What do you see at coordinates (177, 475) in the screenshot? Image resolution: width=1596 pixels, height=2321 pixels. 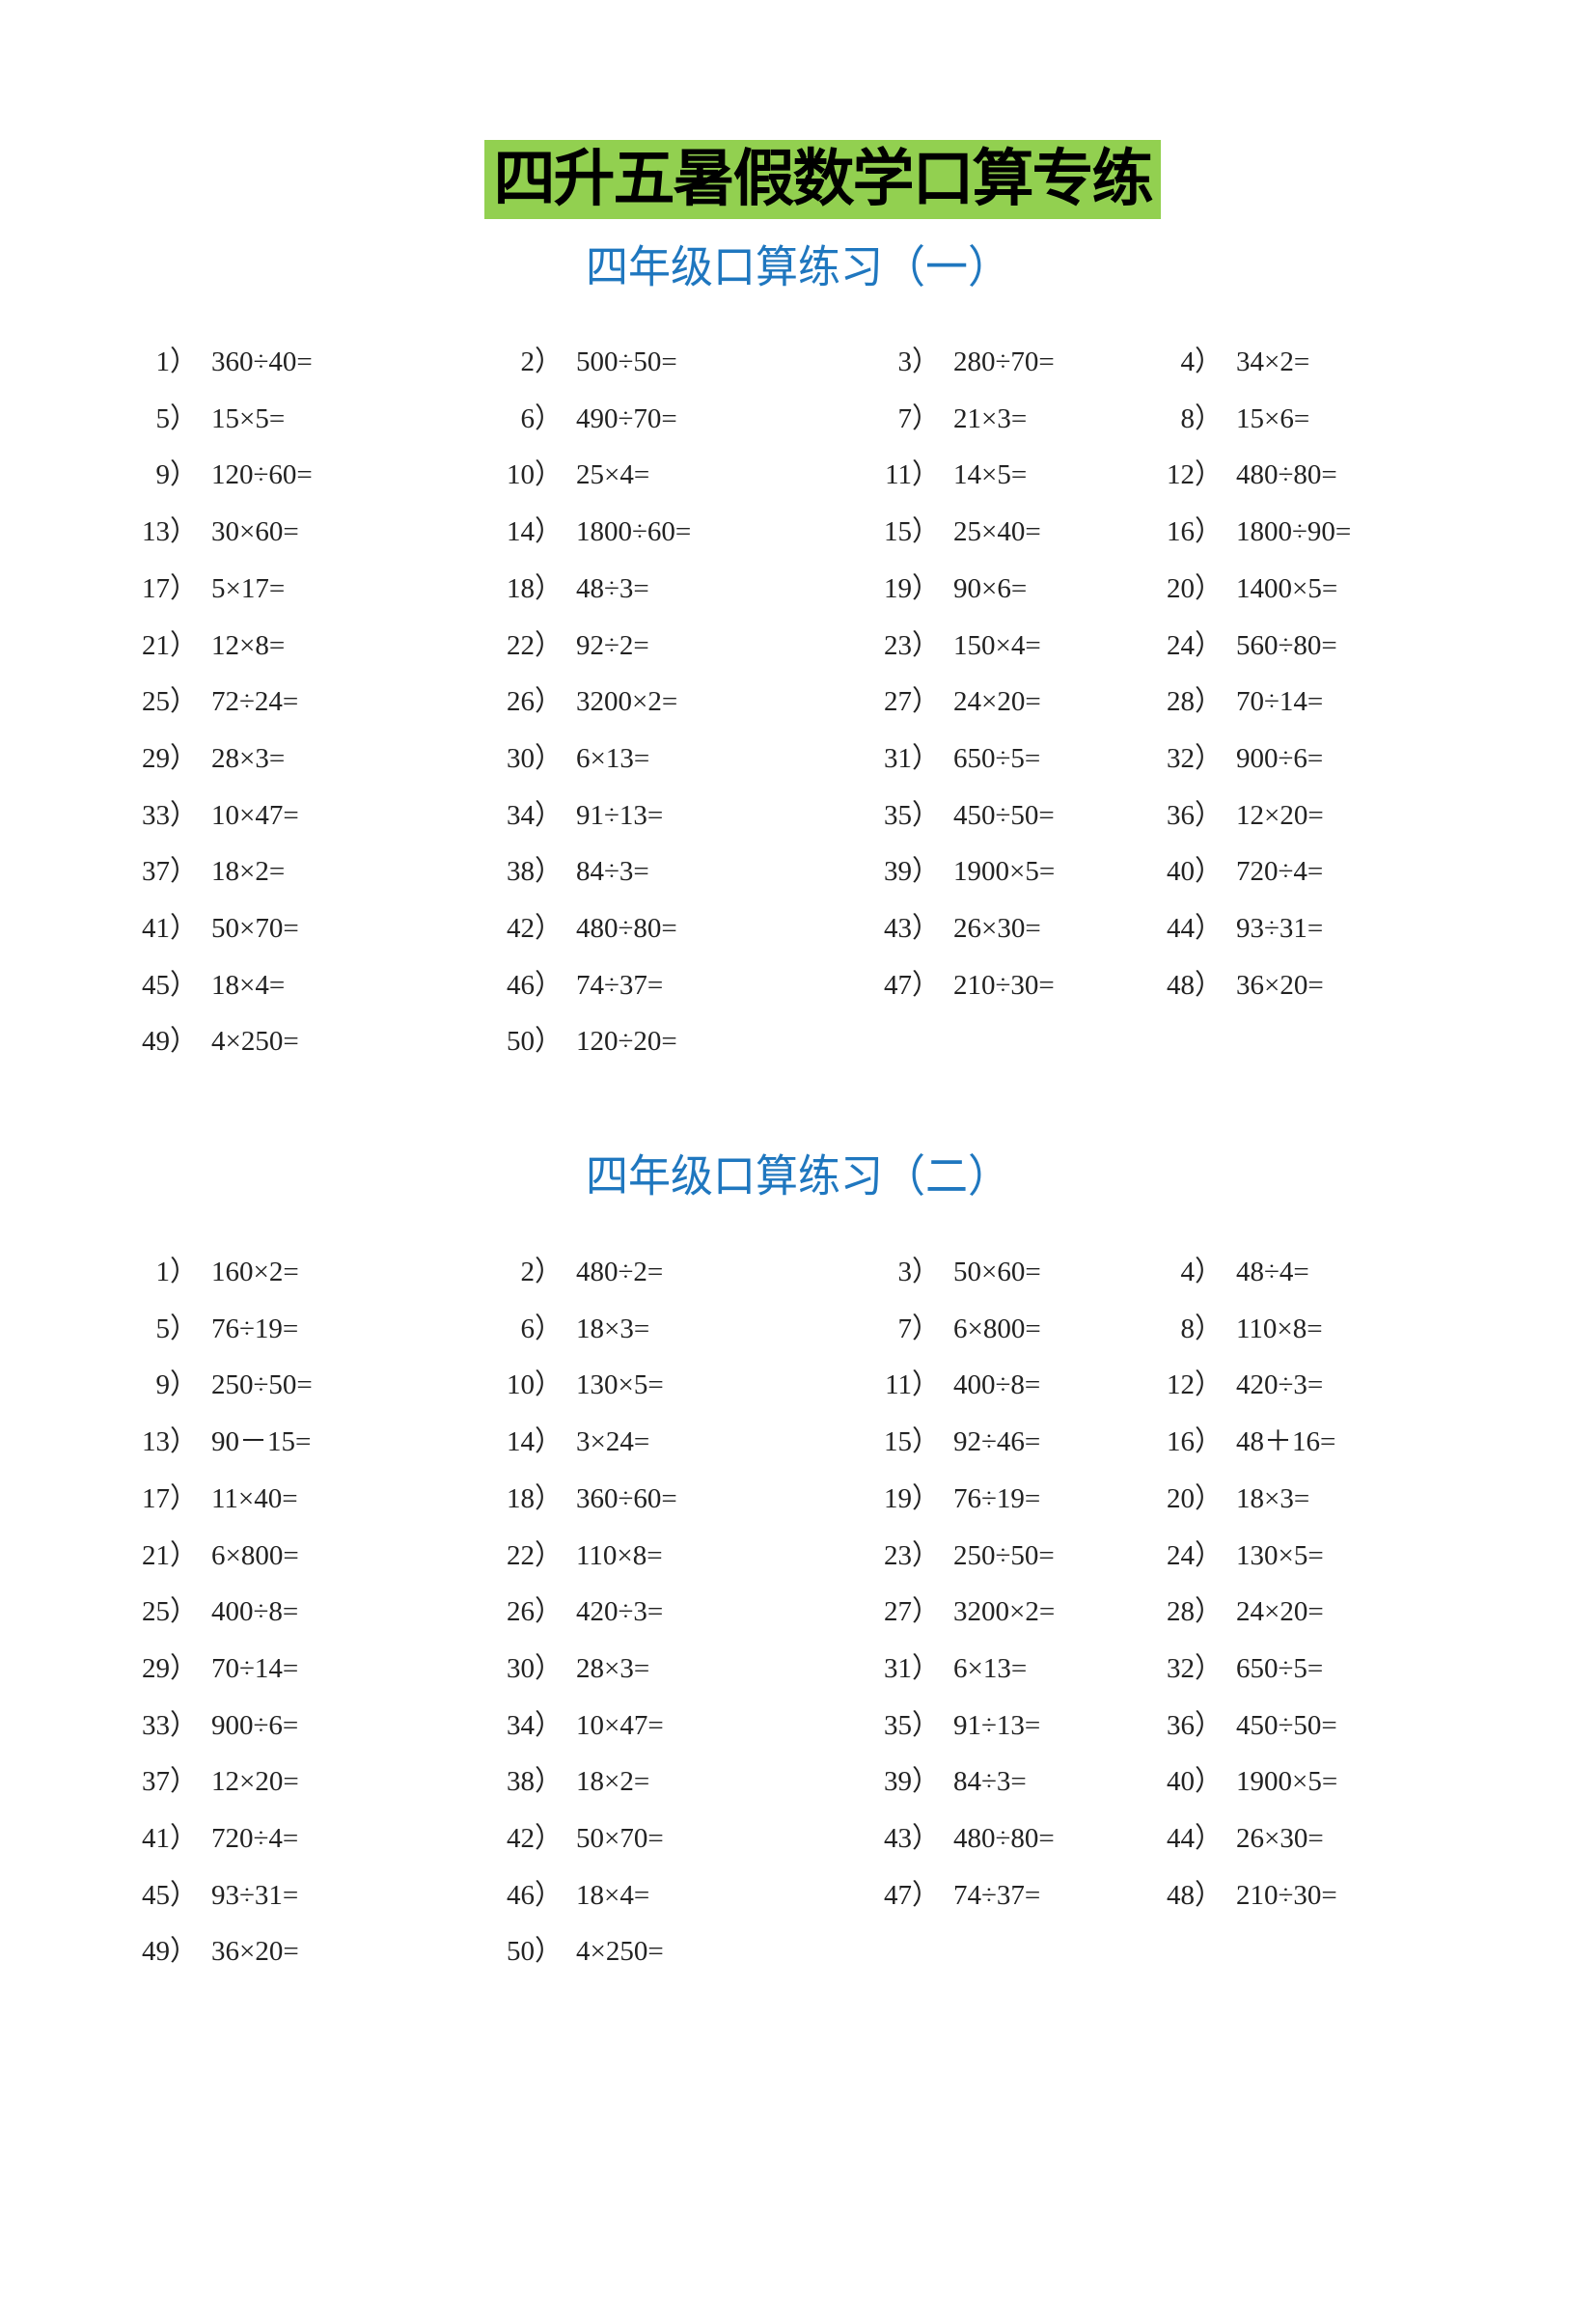 I see `problem-number: 9）` at bounding box center [177, 475].